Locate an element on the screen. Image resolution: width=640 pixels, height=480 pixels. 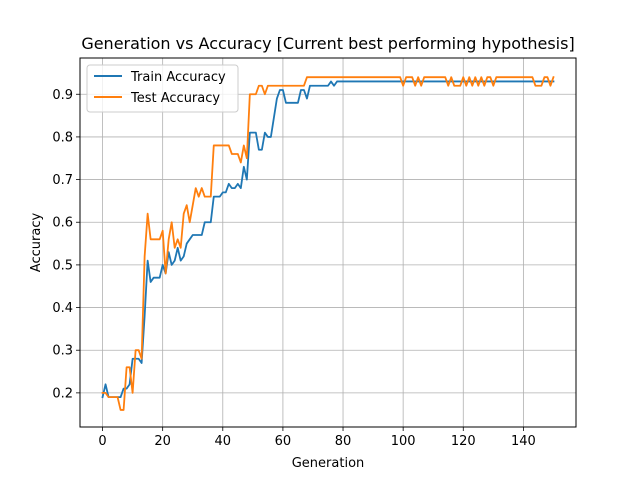
x-tick-label: 0 is located at coordinates (102, 441).